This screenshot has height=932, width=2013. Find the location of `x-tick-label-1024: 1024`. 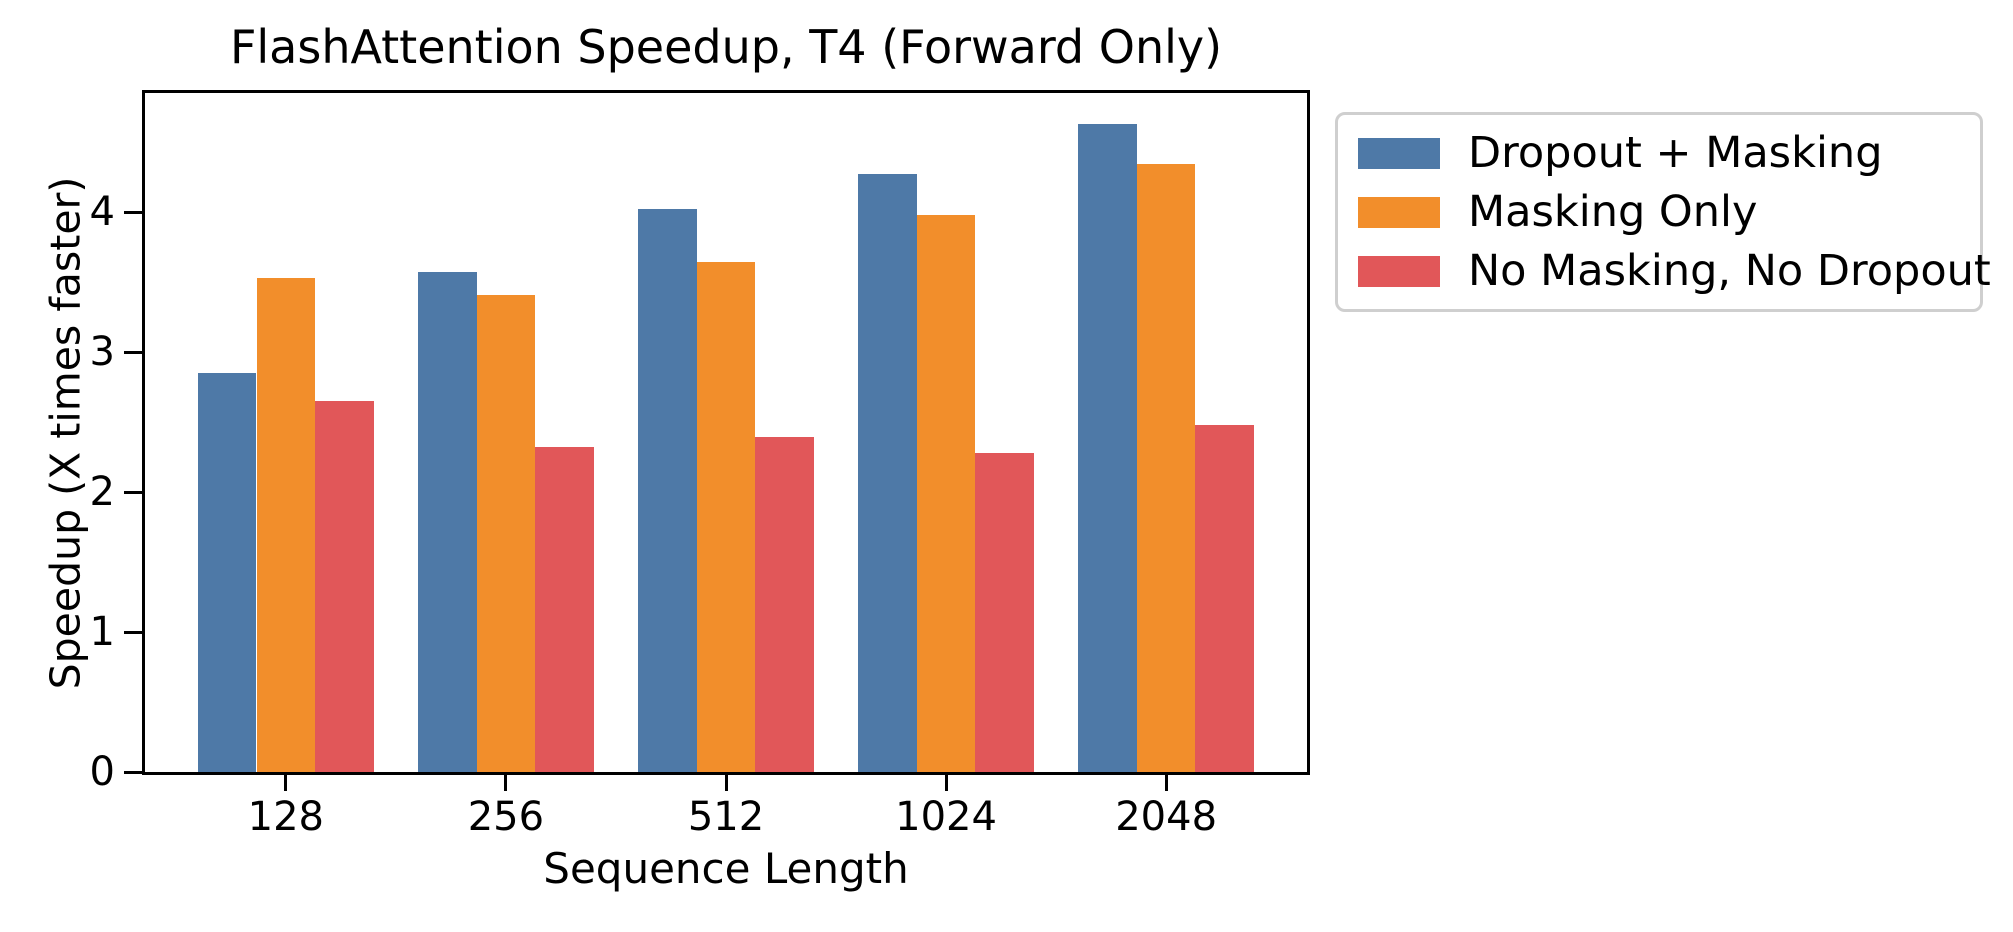

x-tick-label-1024: 1024 is located at coordinates (946, 817).